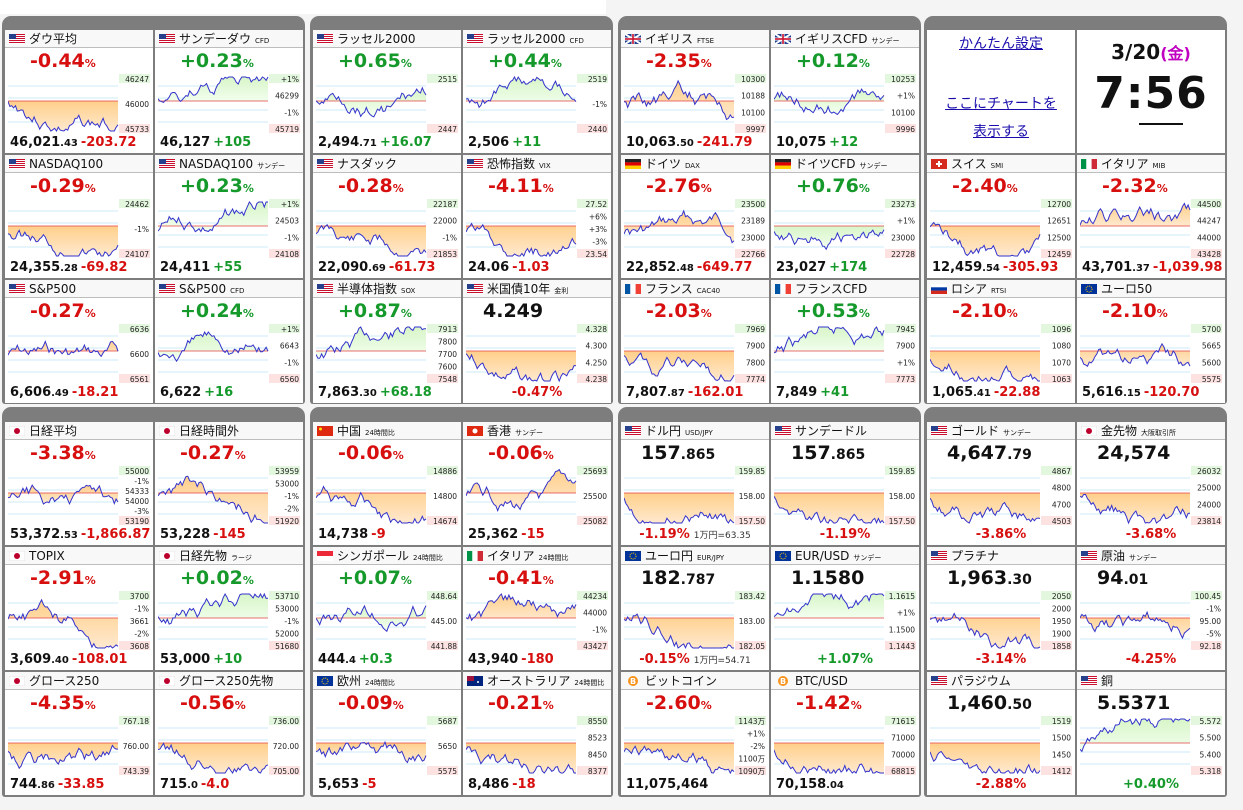 The width and height of the screenshot is (1243, 810). I want to click on market-tile: ラッセル2000 CFD +0.44% 2519 -1% 2440 2,506 +11, so click(537, 91).